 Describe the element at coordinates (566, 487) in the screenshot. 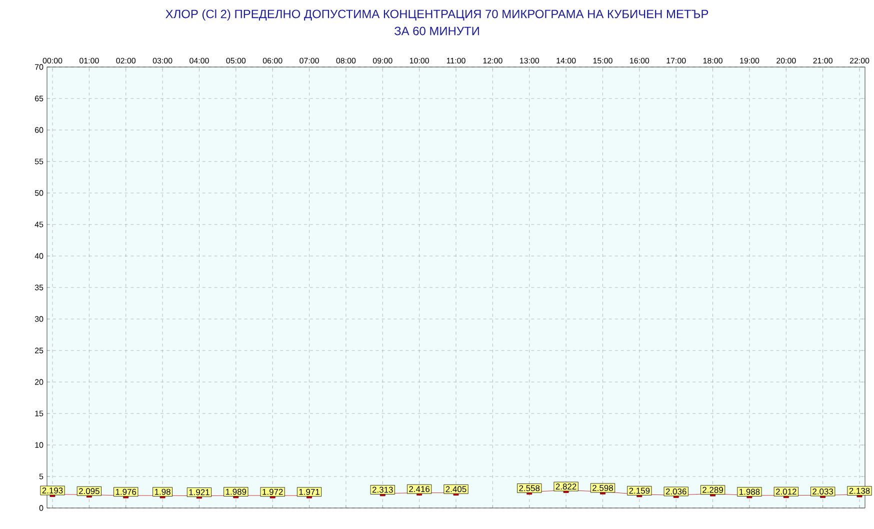

I see `data-label: 2.822` at that location.